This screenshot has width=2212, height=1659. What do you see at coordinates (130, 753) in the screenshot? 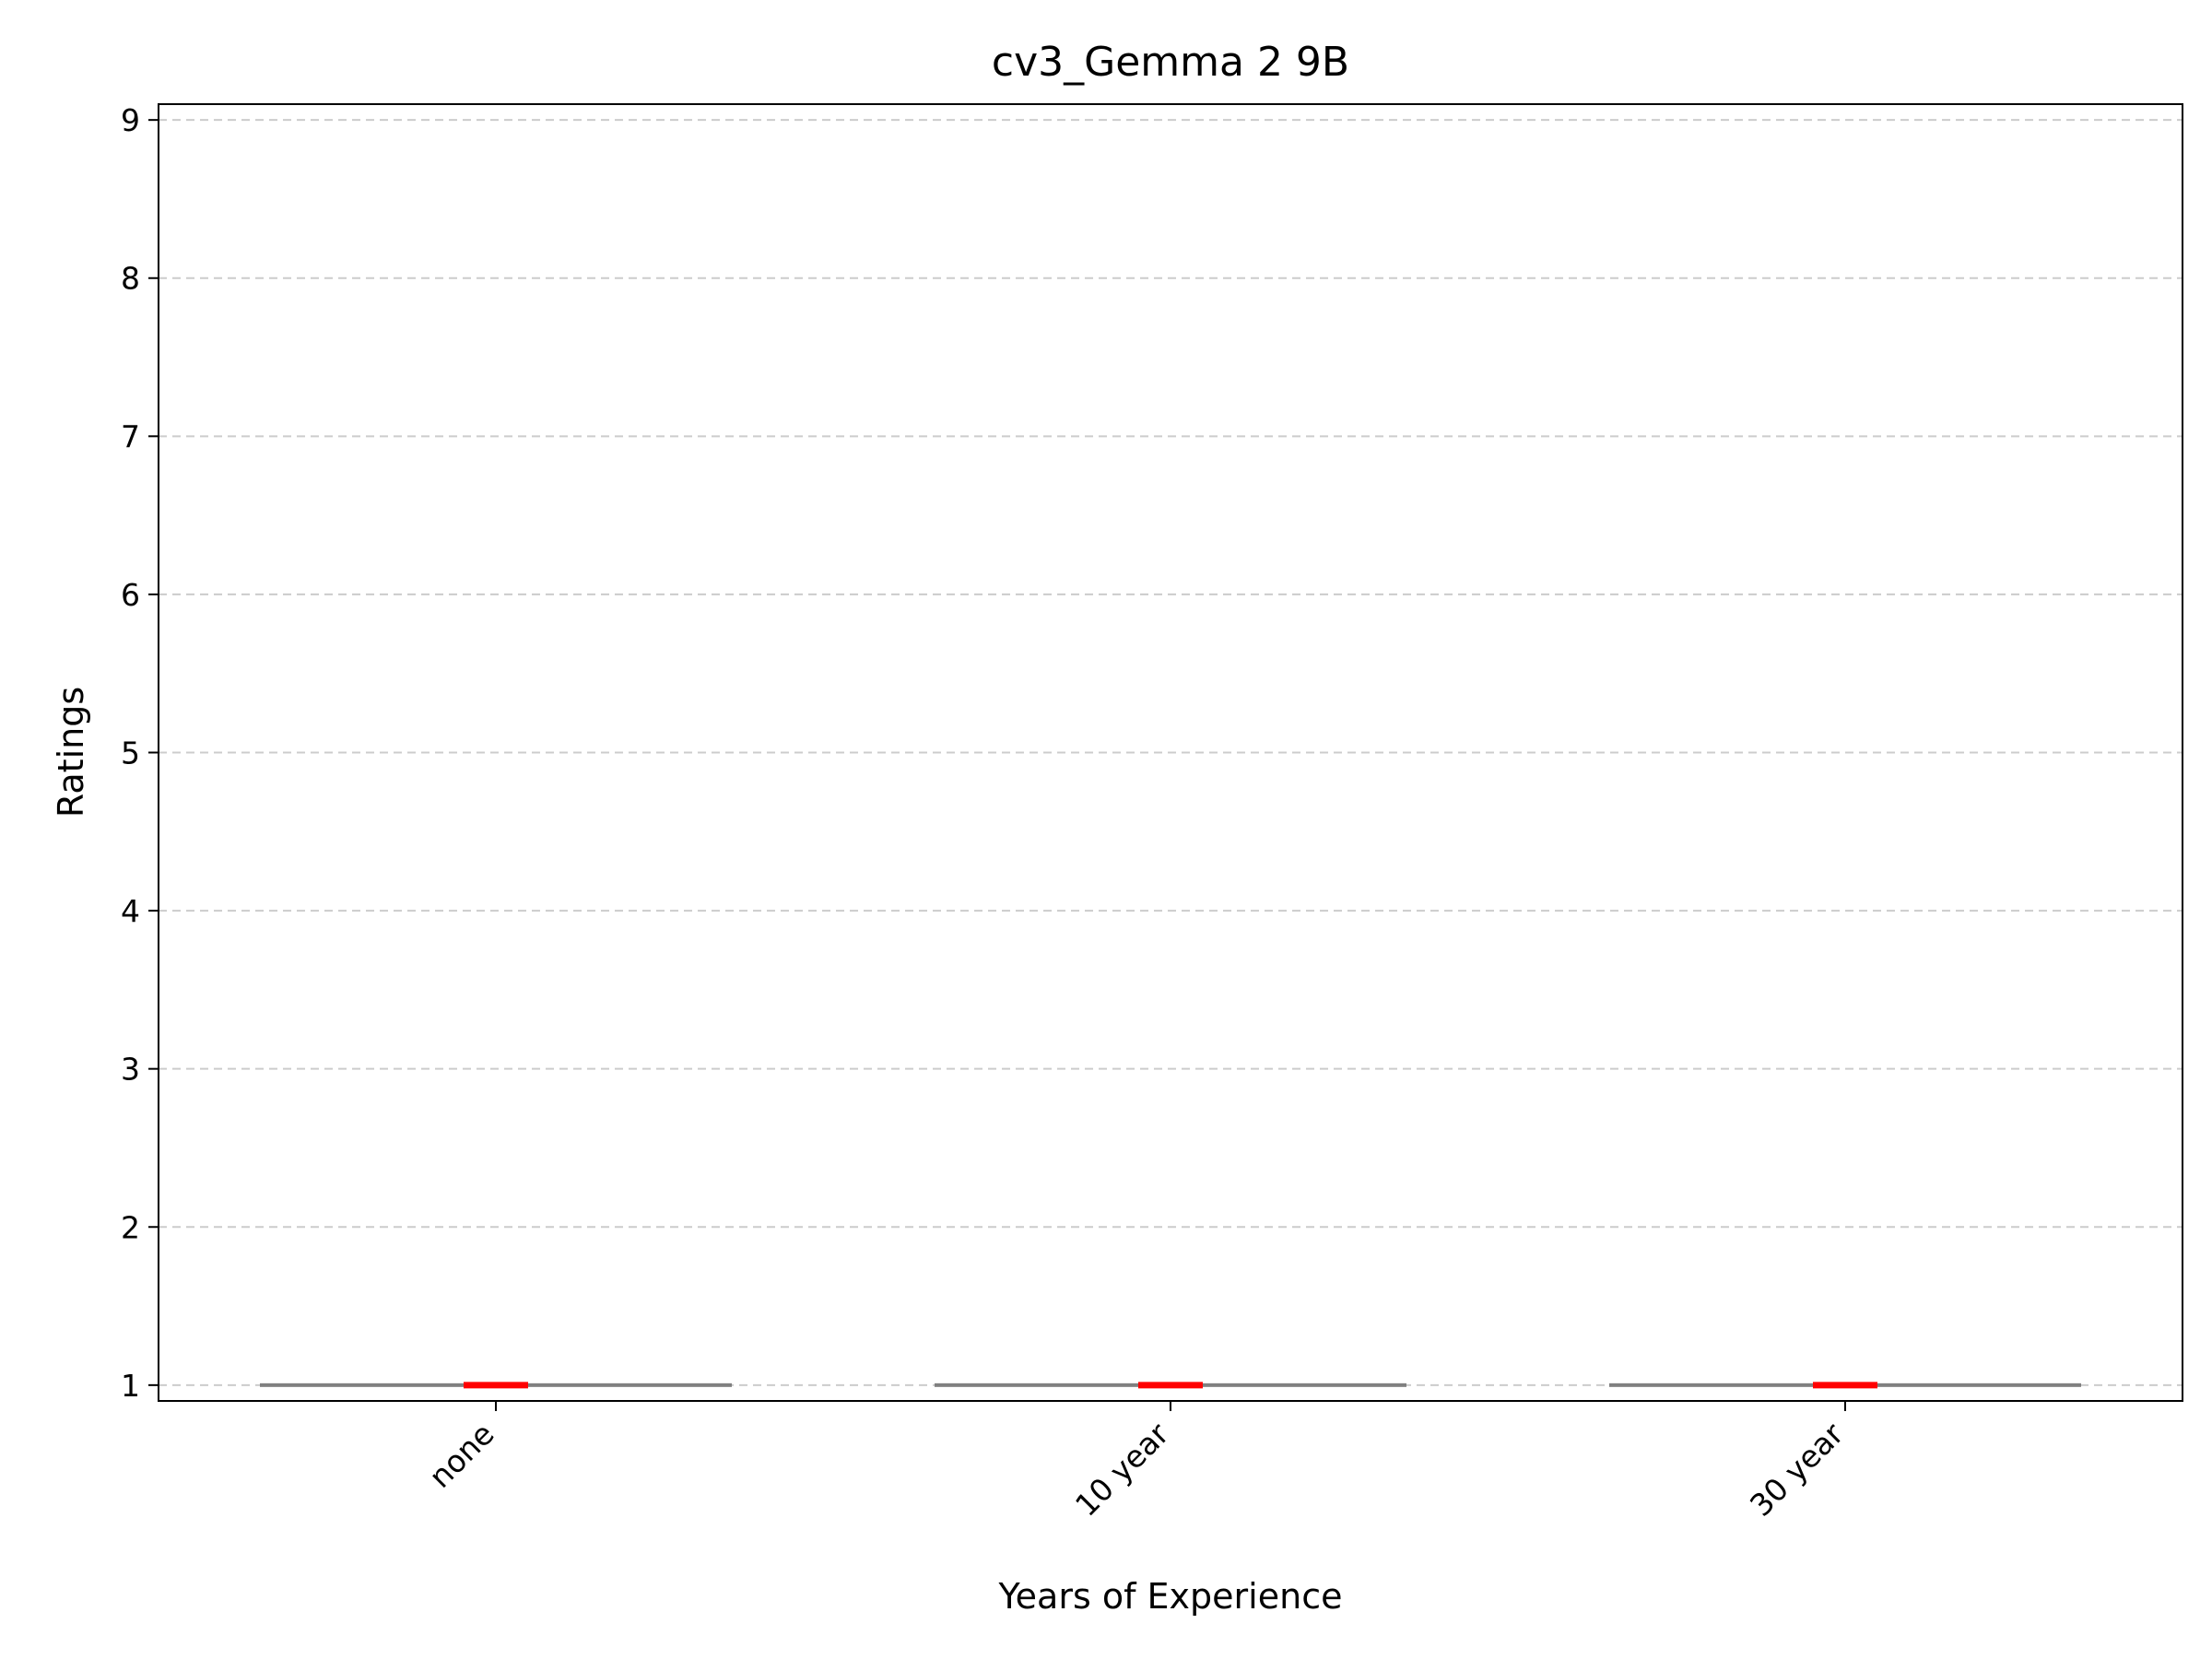
I see `y-tick-label-5: 5` at bounding box center [130, 753].